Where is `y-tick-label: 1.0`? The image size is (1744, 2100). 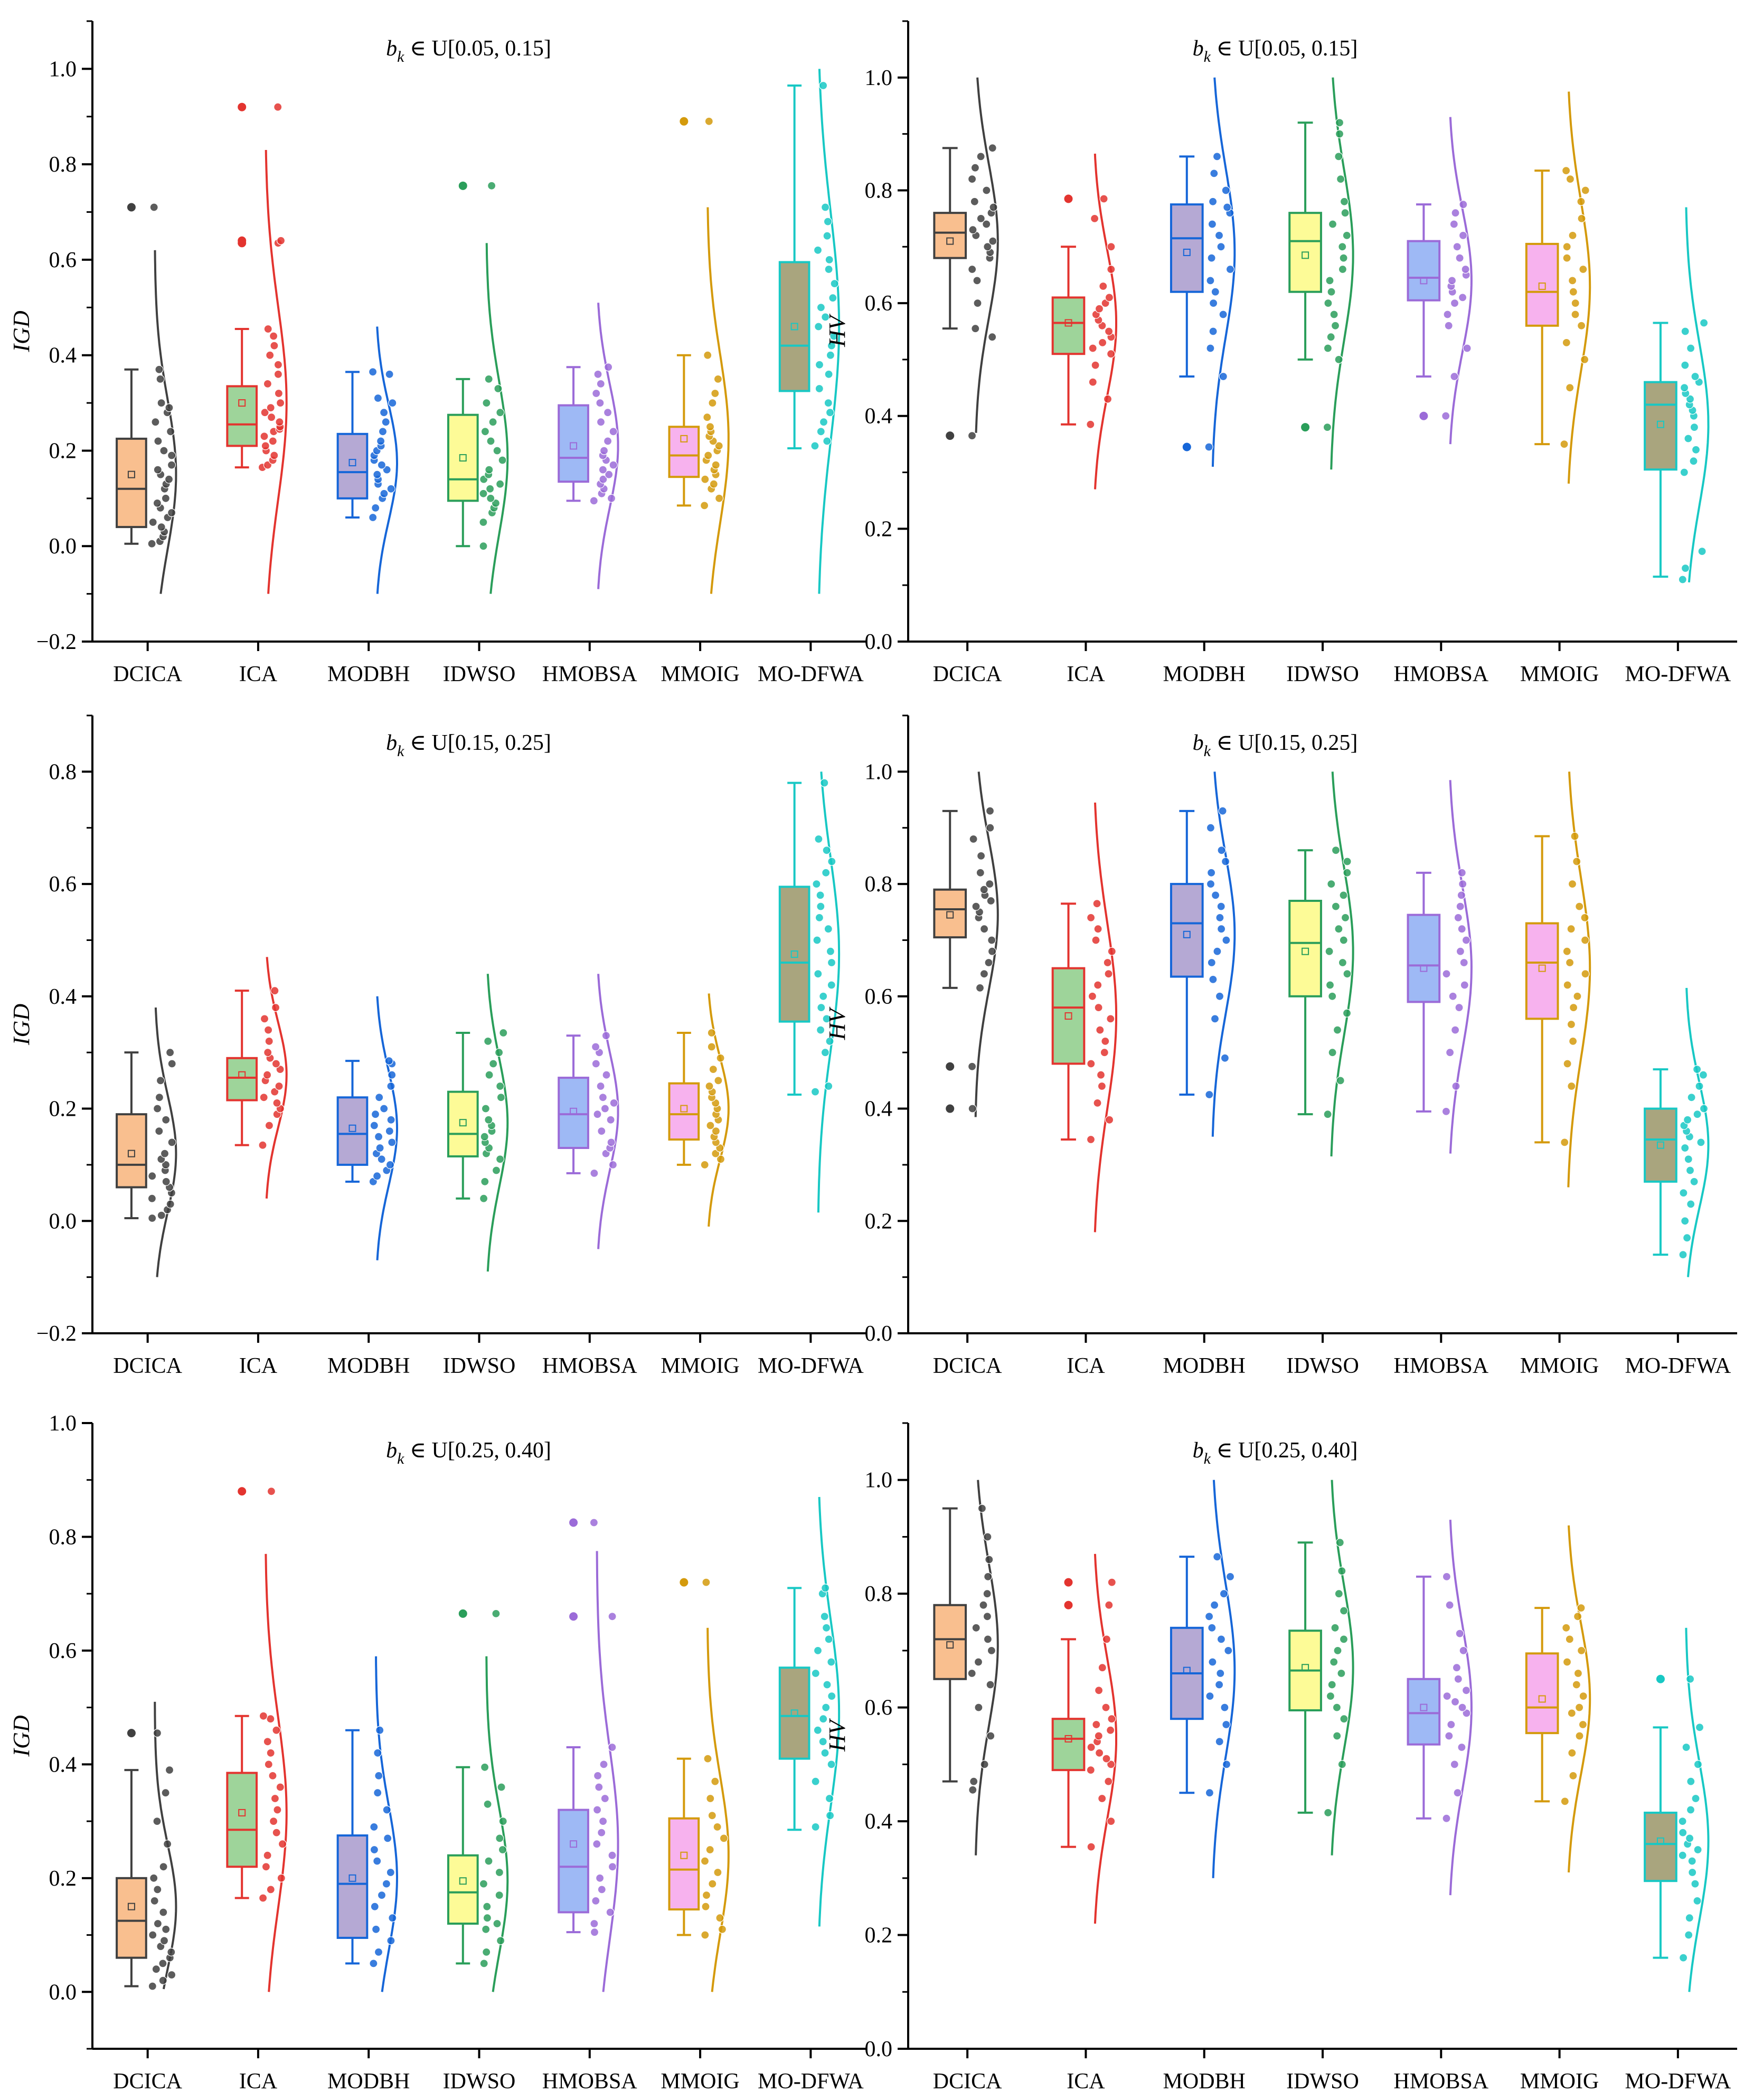
y-tick-label: 1.0 is located at coordinates (879, 1480).